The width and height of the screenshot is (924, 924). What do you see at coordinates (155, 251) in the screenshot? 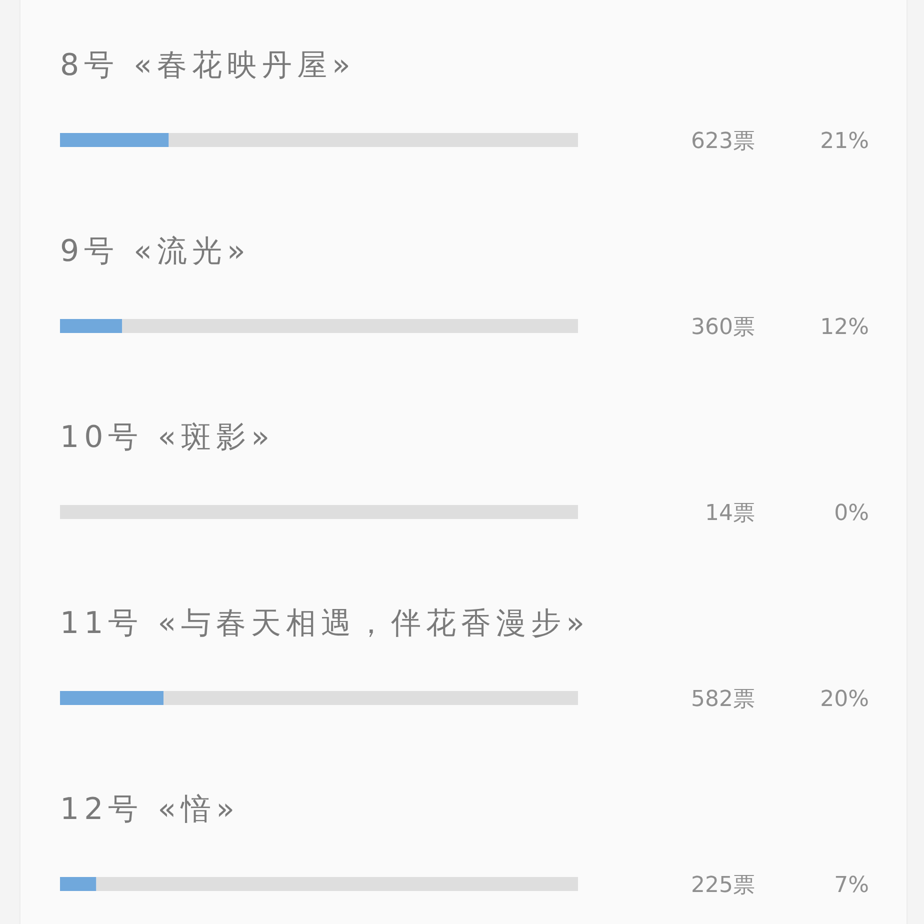
I see `y-tick-label: 9号 «流光»` at bounding box center [155, 251].